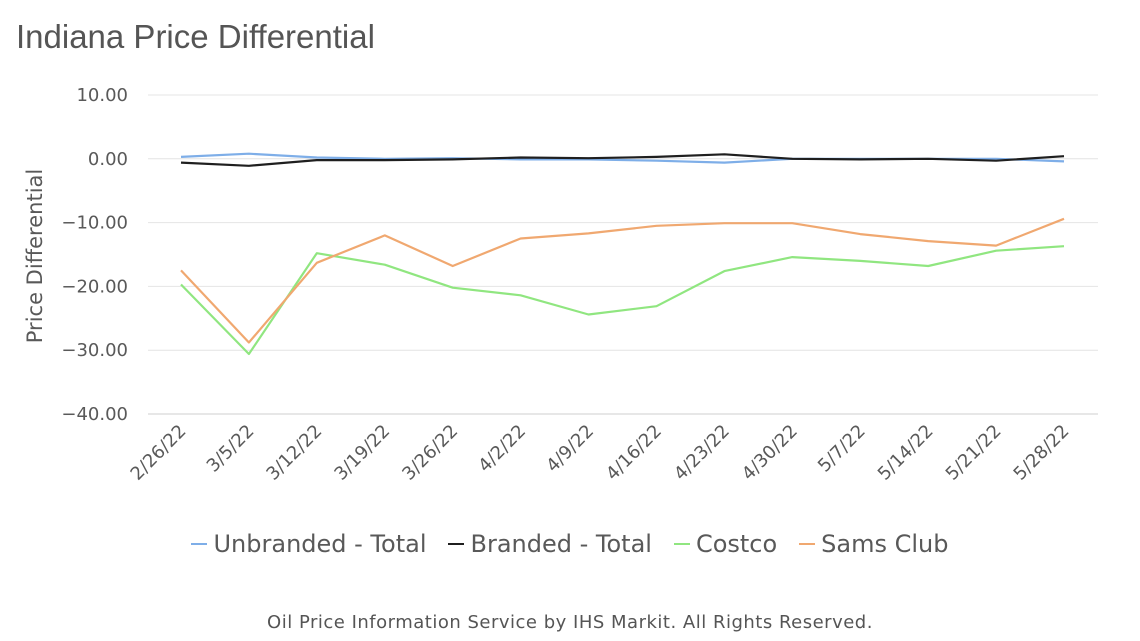 The height and width of the screenshot is (641, 1140). I want to click on legend-label: Costco, so click(736, 544).